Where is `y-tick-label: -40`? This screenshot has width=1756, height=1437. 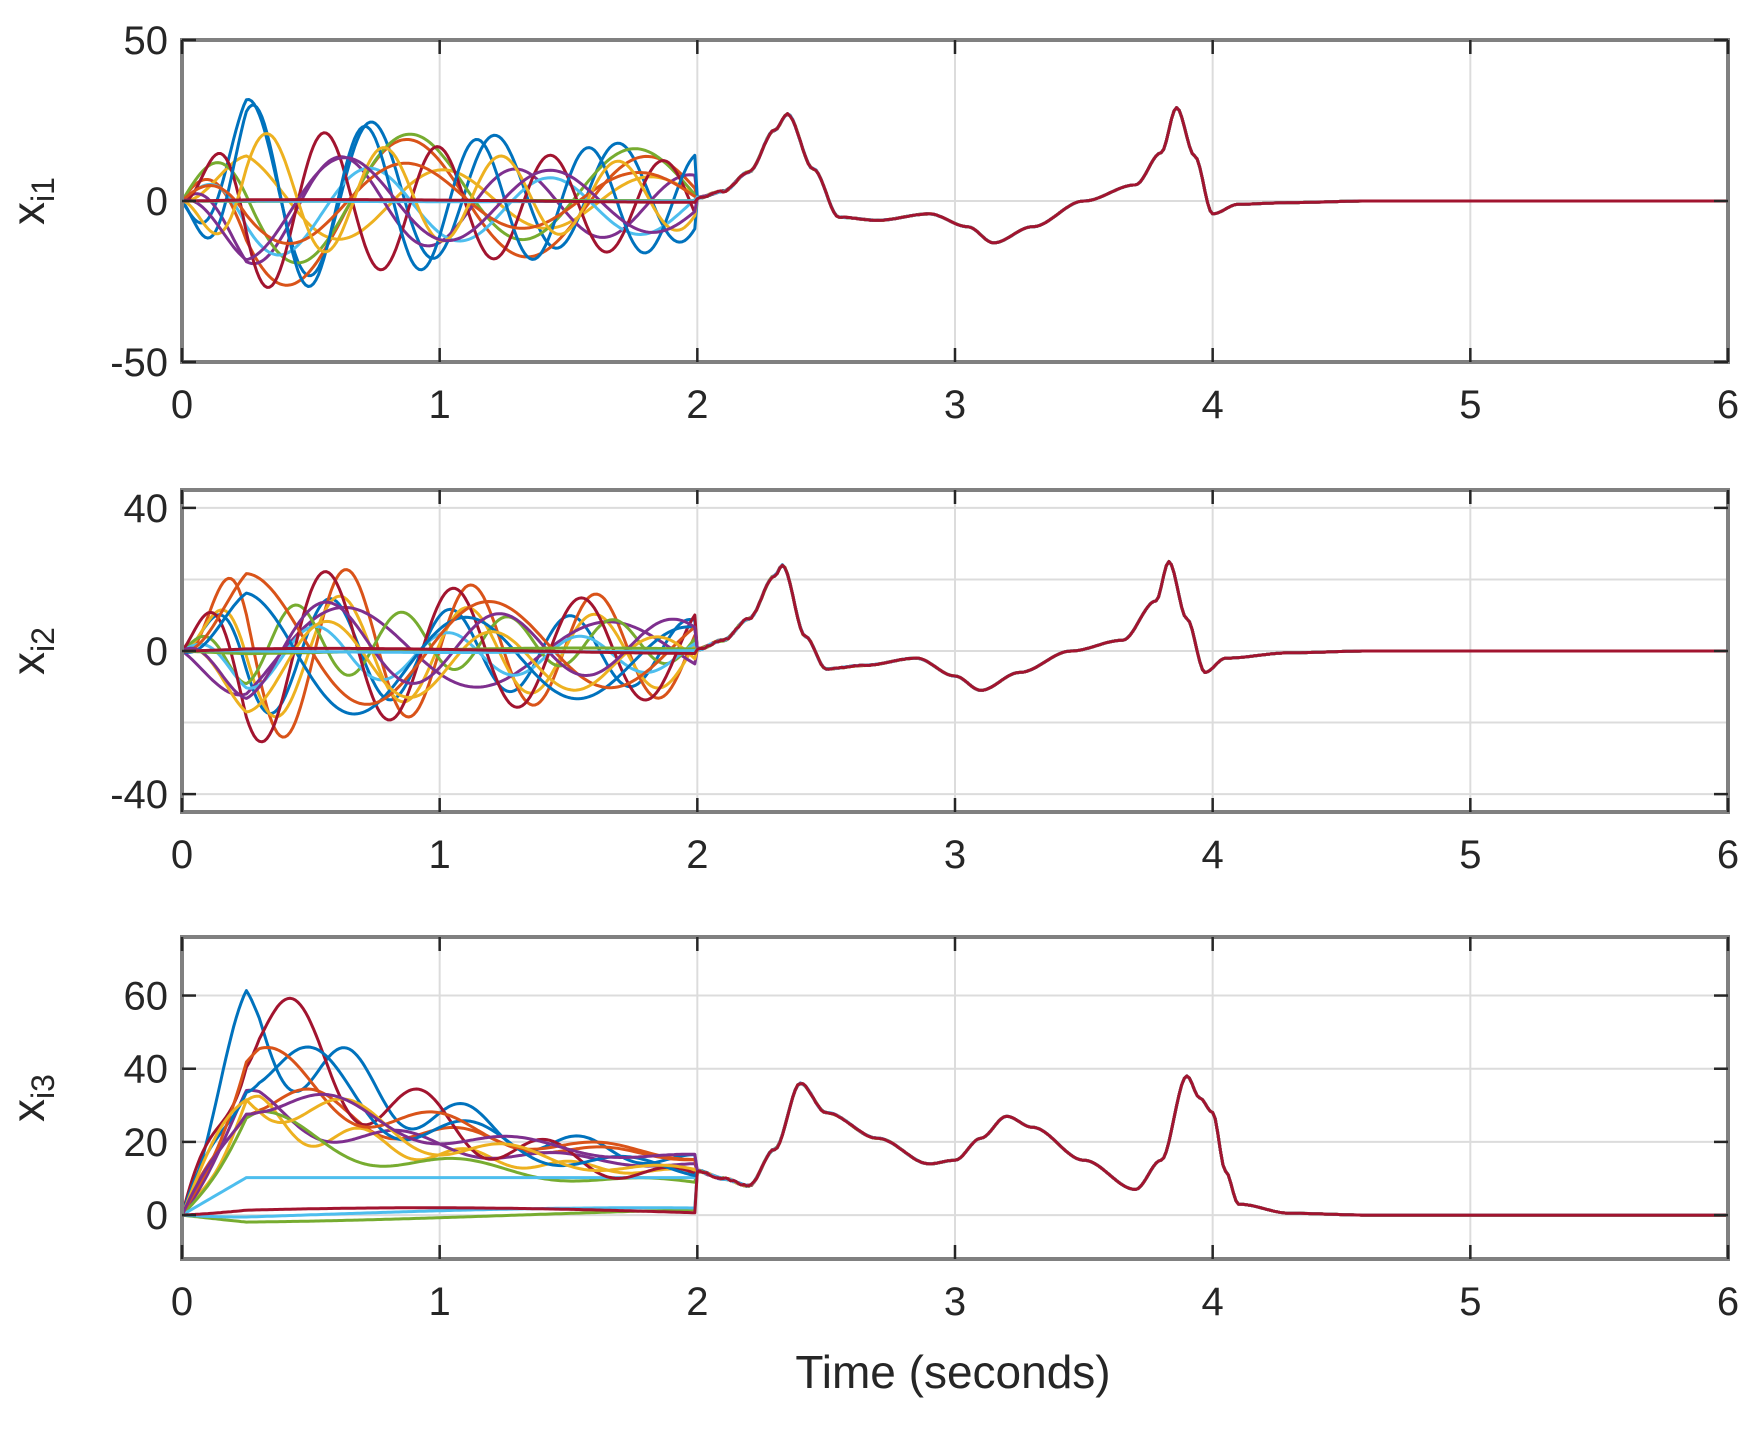 y-tick-label: -40 is located at coordinates (139, 795).